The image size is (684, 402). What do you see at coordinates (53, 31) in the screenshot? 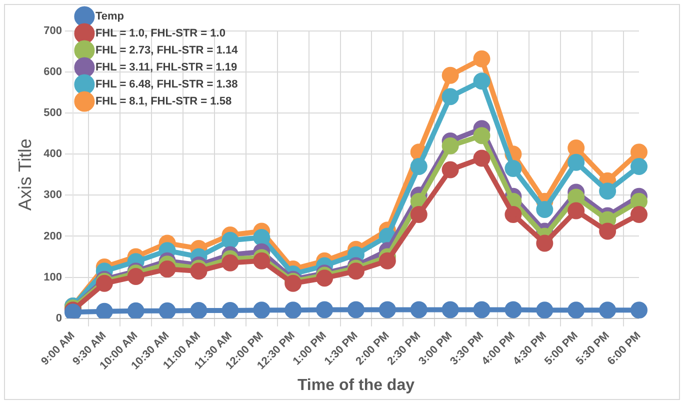
I see `y-tick-label: 700` at bounding box center [53, 31].